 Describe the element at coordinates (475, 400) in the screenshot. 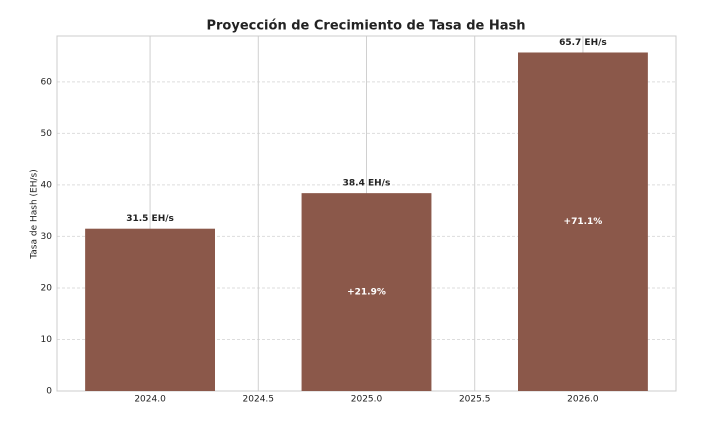

I see `x-tick-label: 2025.5` at that location.